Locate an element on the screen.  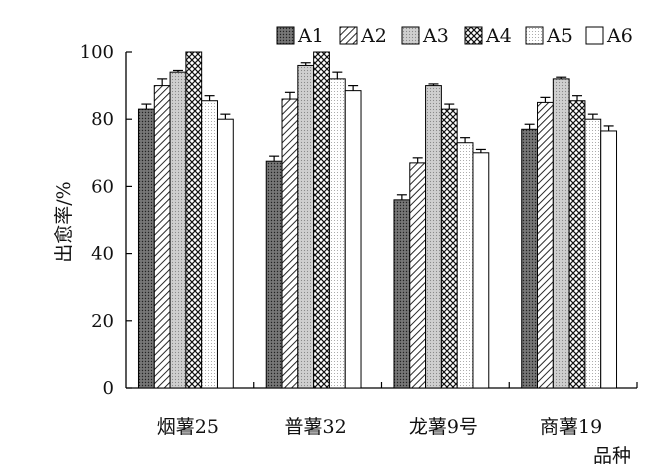
legend-label-a5: A5 is located at coordinates (559, 36).